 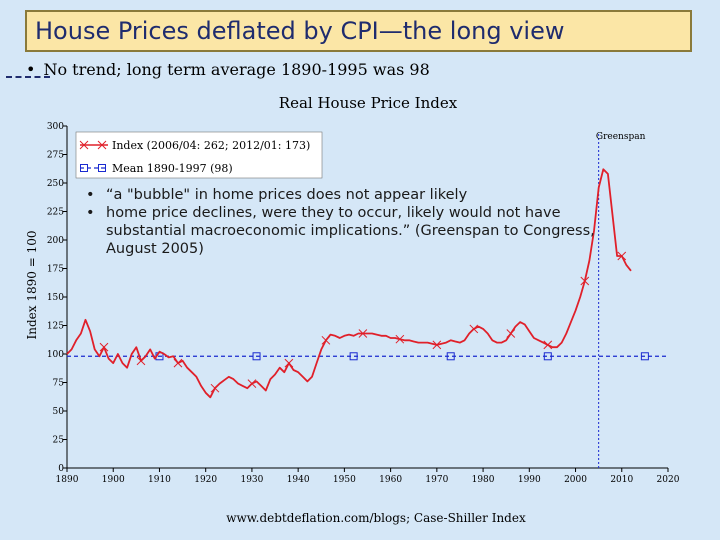 What do you see at coordinates (32, 285) in the screenshot?
I see `y-axis-label: Index 1890 = 100` at bounding box center [32, 285].